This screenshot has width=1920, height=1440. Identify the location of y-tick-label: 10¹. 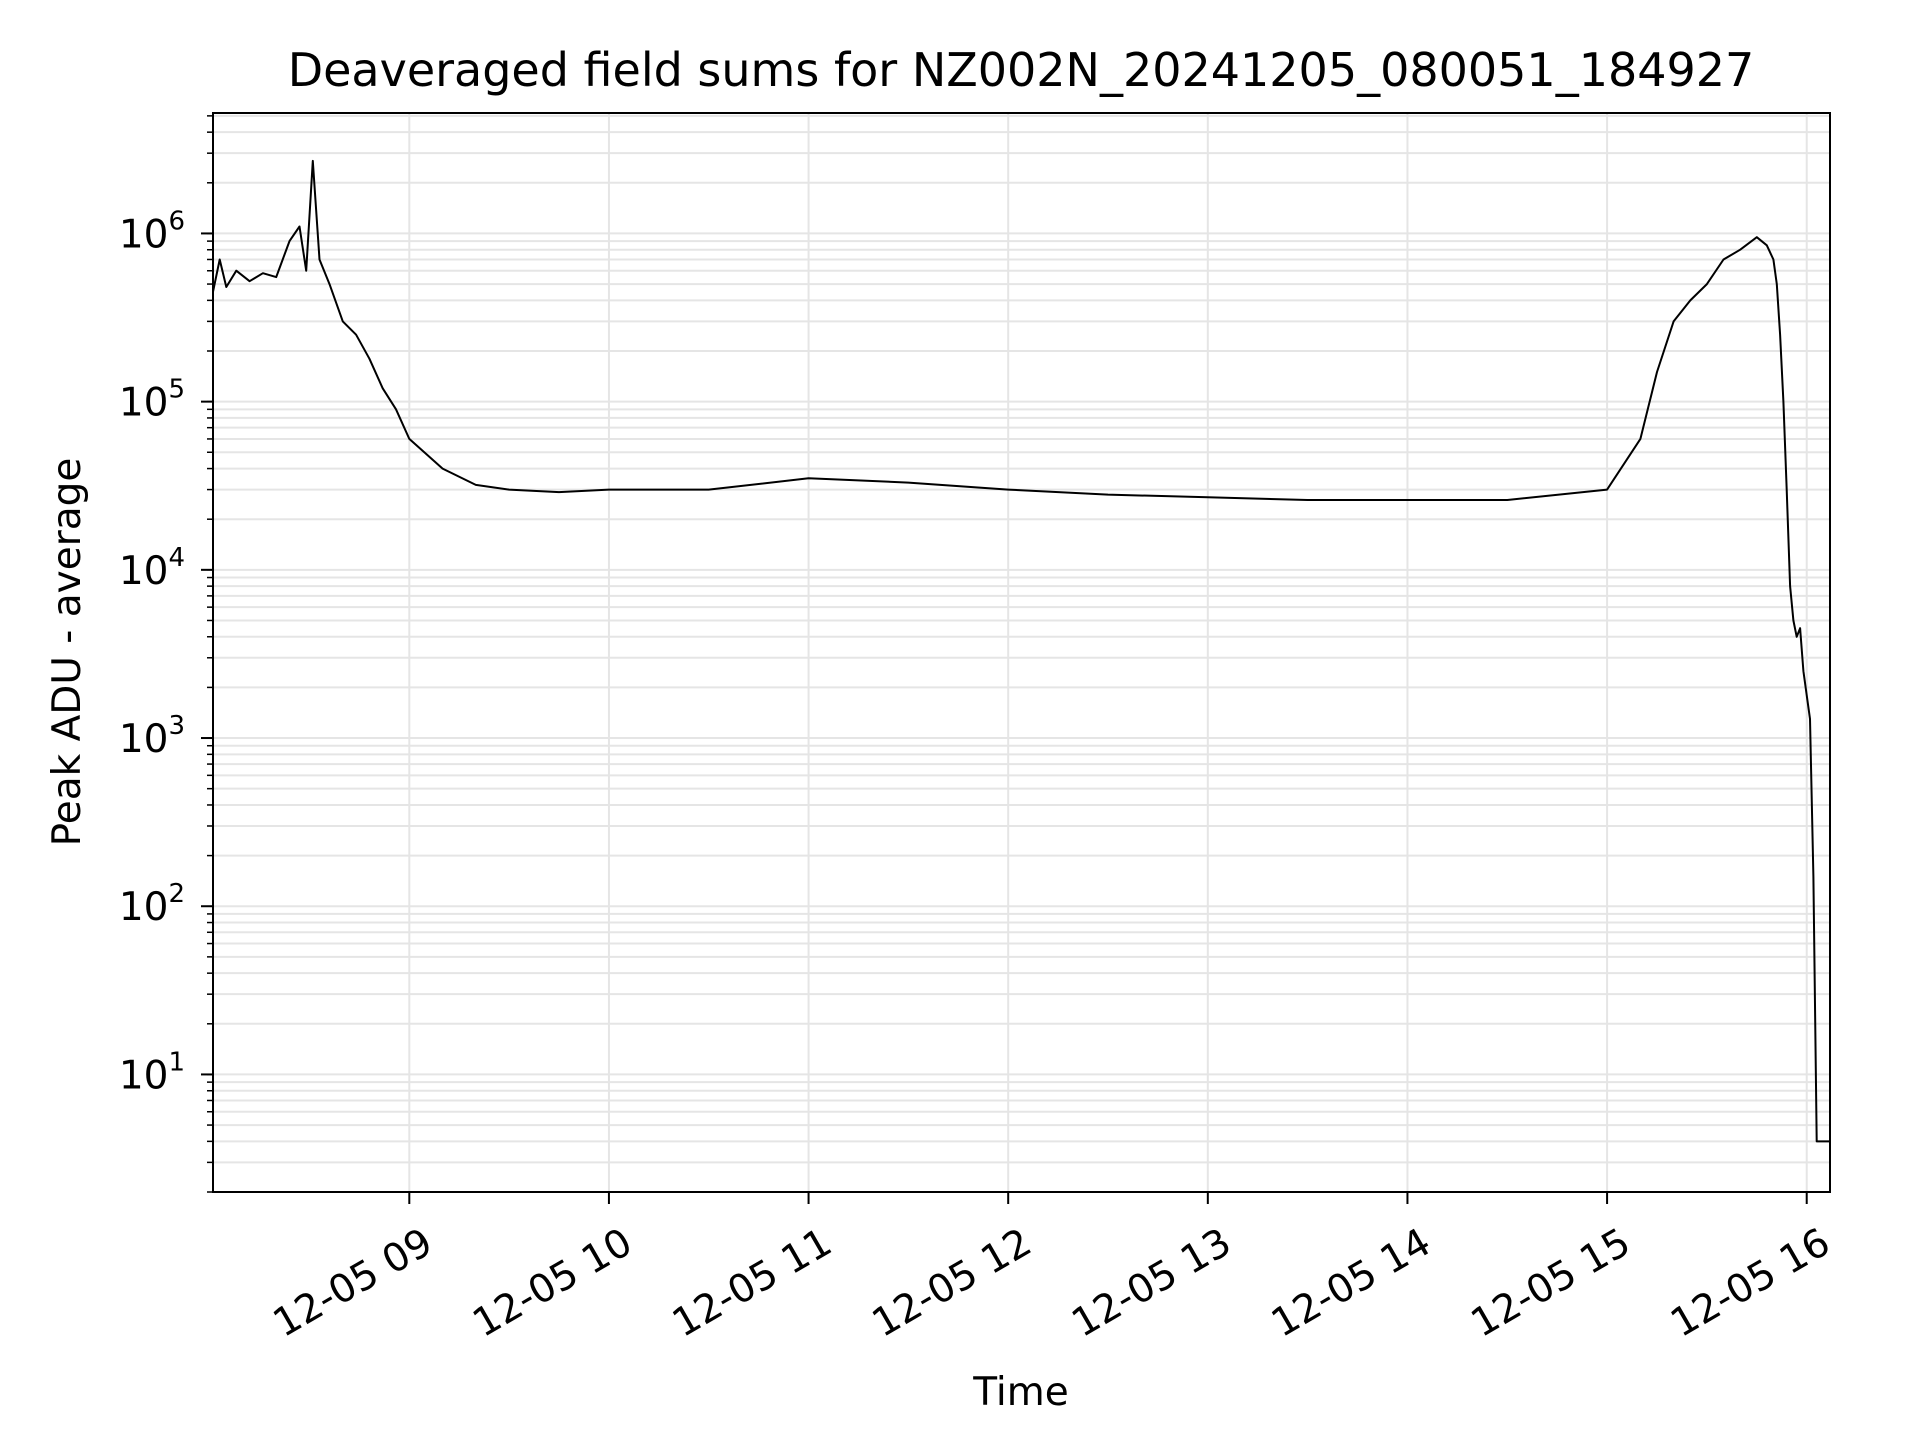
(152, 1072).